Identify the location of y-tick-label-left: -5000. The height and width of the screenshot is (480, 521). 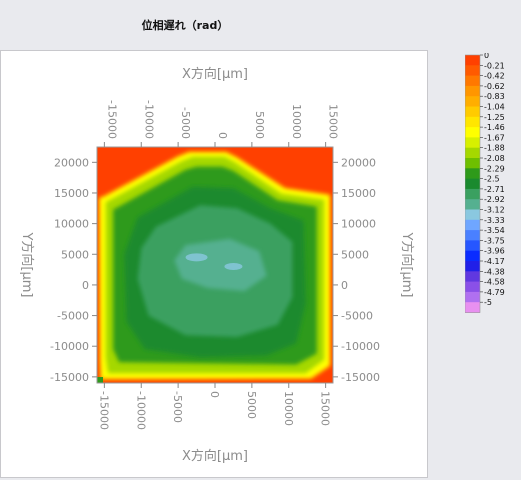
(73, 316).